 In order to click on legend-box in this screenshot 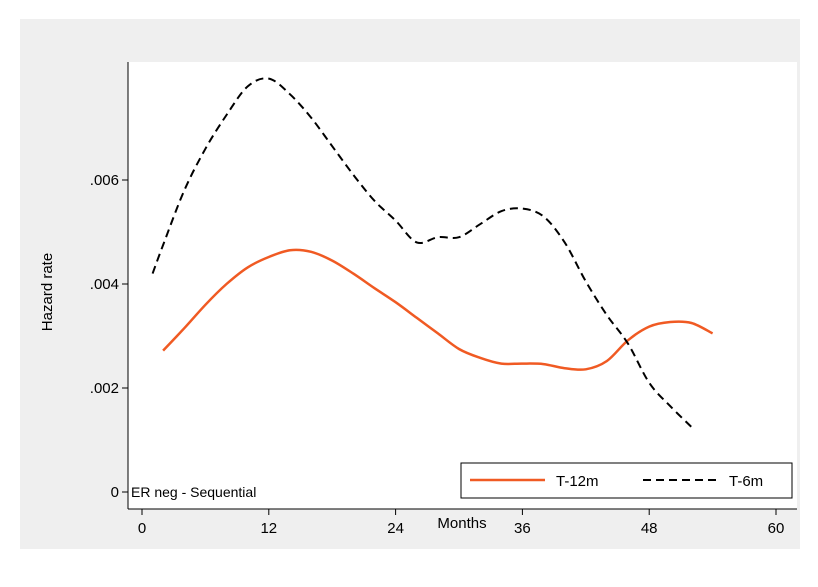, I will do `click(626, 480)`.